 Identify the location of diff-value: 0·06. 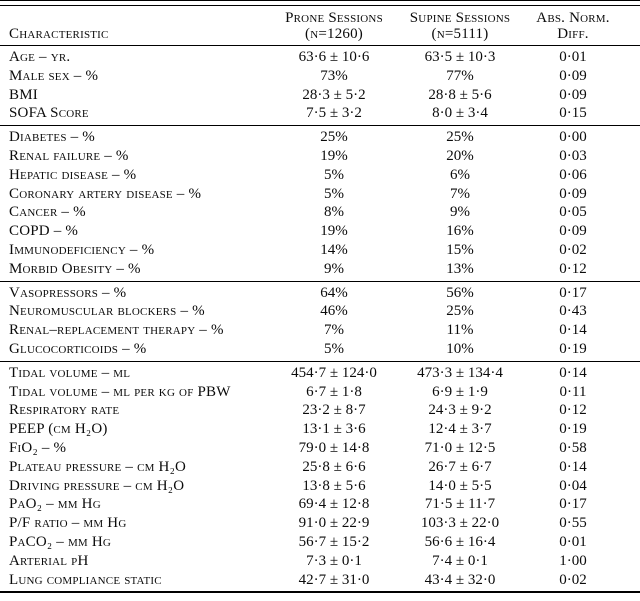
(573, 174).